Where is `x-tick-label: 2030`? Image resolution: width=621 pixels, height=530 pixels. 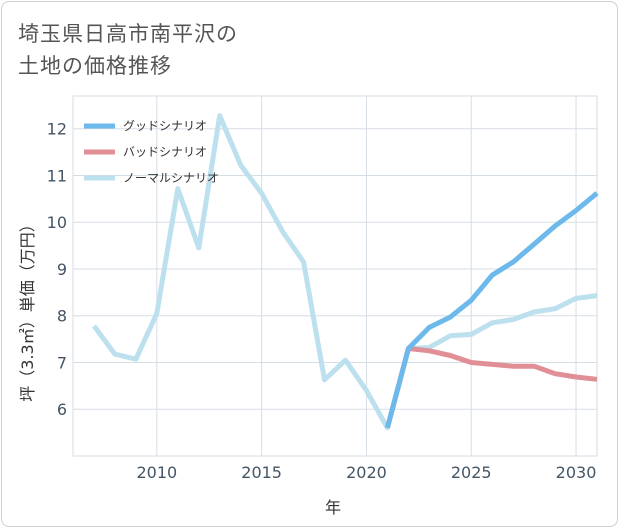 x-tick-label: 2030 is located at coordinates (576, 472).